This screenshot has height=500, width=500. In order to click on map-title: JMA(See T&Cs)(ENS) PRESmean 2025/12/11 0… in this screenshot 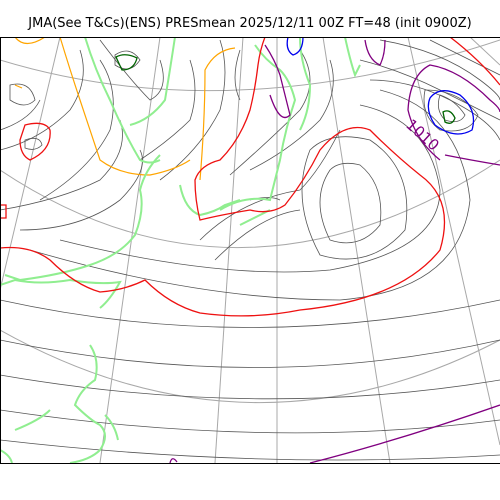, I will do `click(250, 23)`.